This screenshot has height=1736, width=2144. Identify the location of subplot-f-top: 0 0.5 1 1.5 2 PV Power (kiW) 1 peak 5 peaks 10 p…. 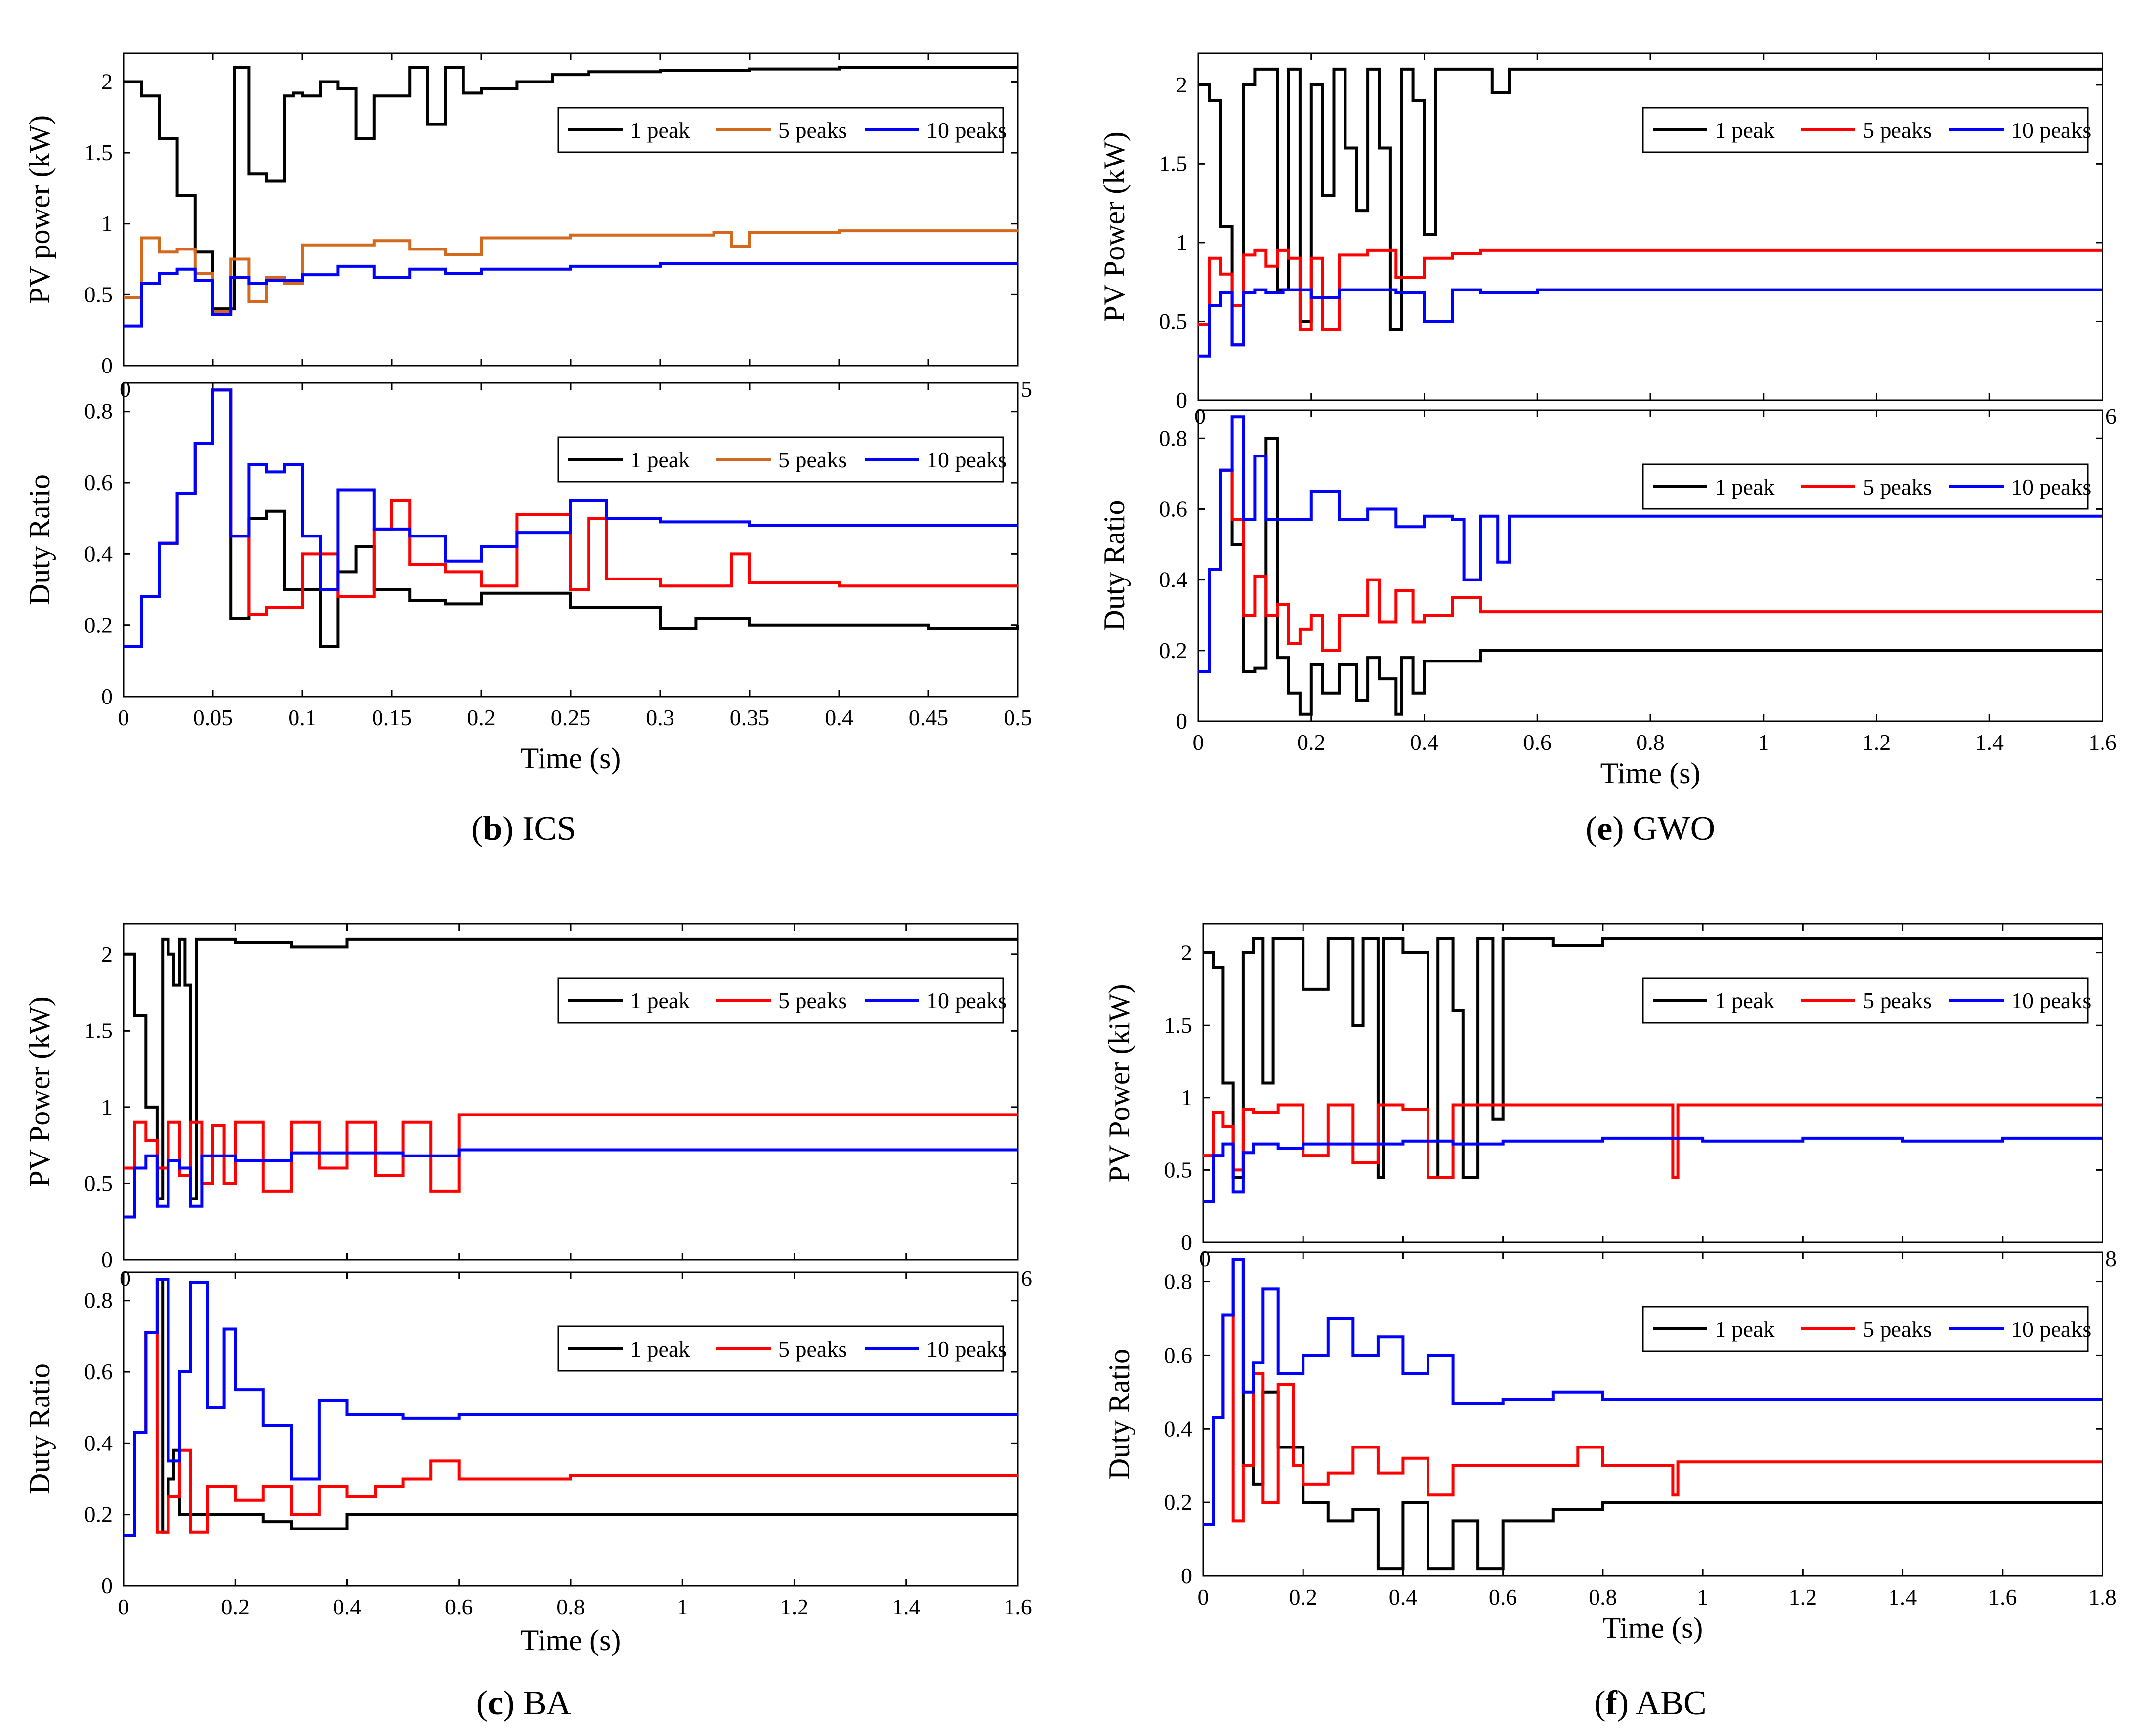
(1603, 1089).